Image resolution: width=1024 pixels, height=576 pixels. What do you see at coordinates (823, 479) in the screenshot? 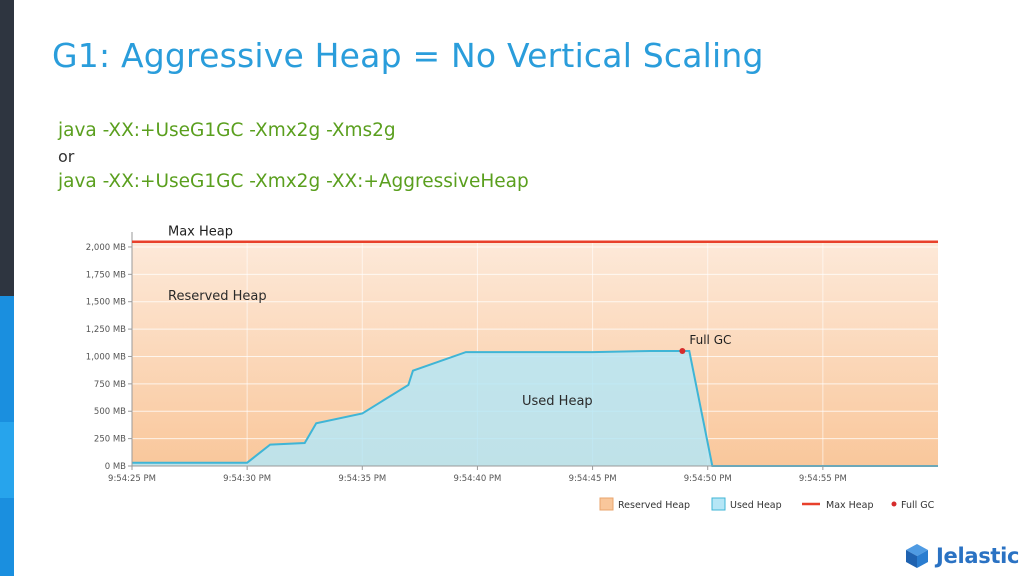
I see `x-tick-label: 9:54:55 PM` at bounding box center [823, 479].